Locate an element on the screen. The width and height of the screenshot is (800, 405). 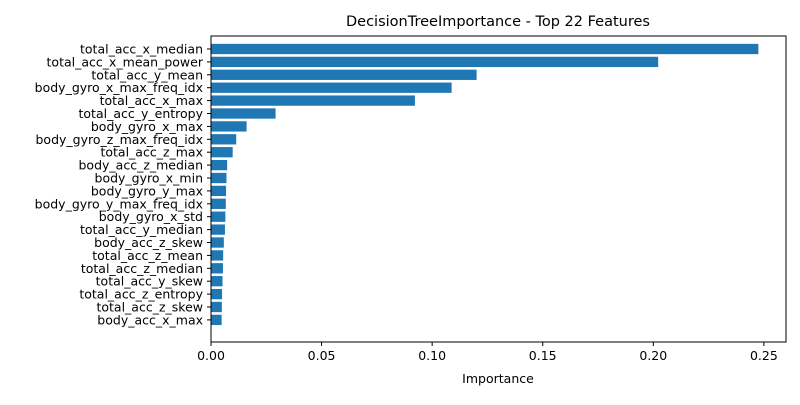
bar-body-gyro-y-max-freq-idx is located at coordinates (218, 203).